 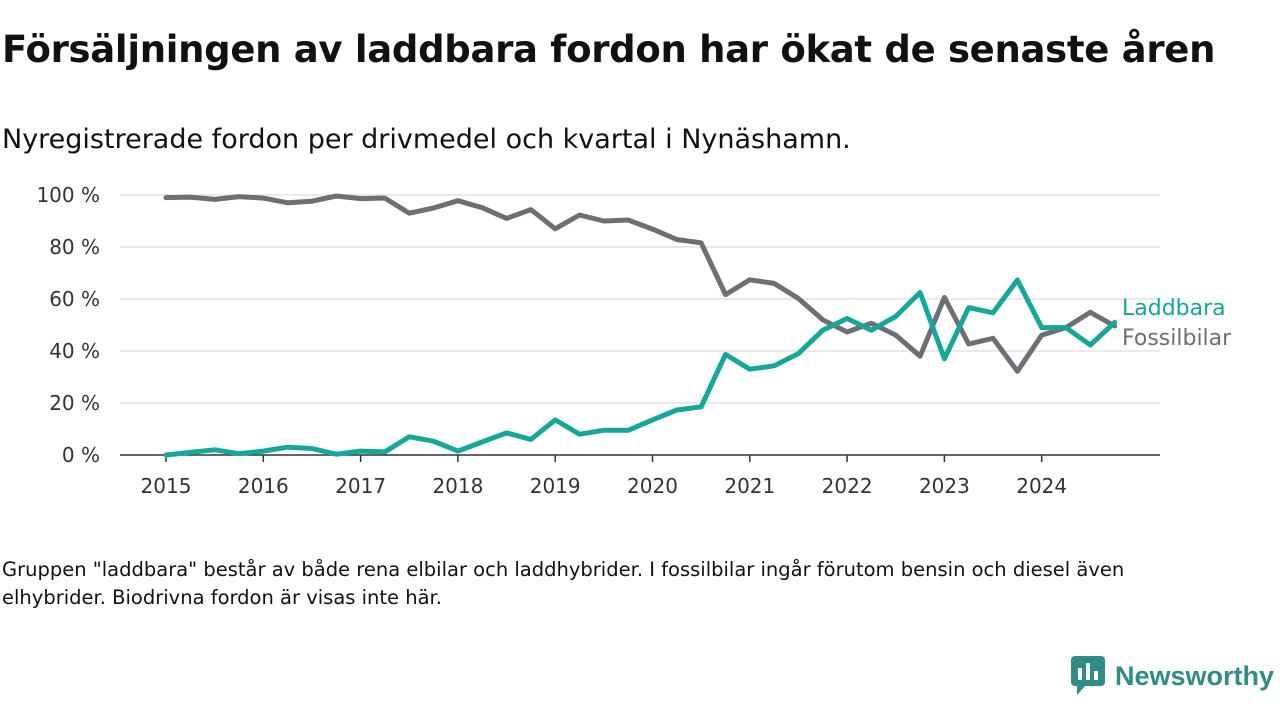 What do you see at coordinates (457, 486) in the screenshot?
I see `x-tick-label: 2018` at bounding box center [457, 486].